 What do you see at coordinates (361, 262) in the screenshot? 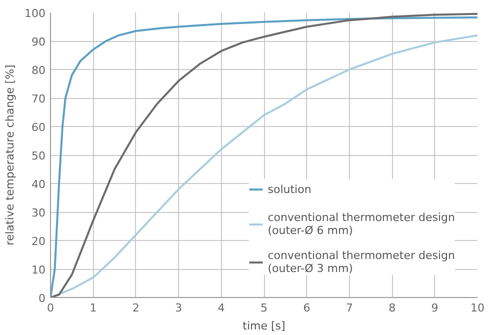
I see `legend-label: conventional thermometer design (outer-Ø 3 mm)` at bounding box center [361, 262].